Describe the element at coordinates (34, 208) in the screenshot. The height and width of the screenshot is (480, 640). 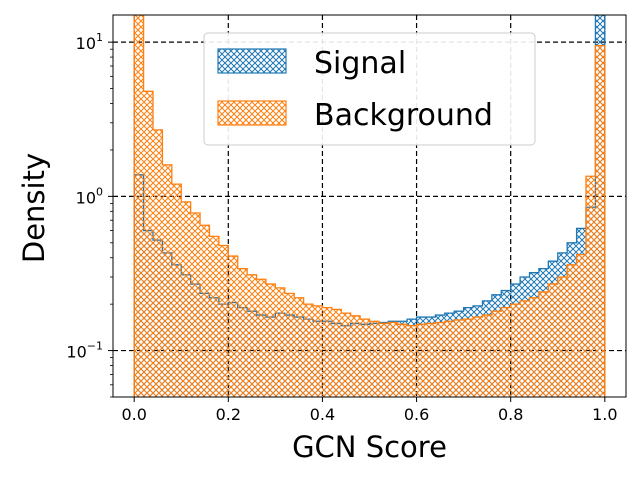
I see `y-axis-label: Density` at that location.